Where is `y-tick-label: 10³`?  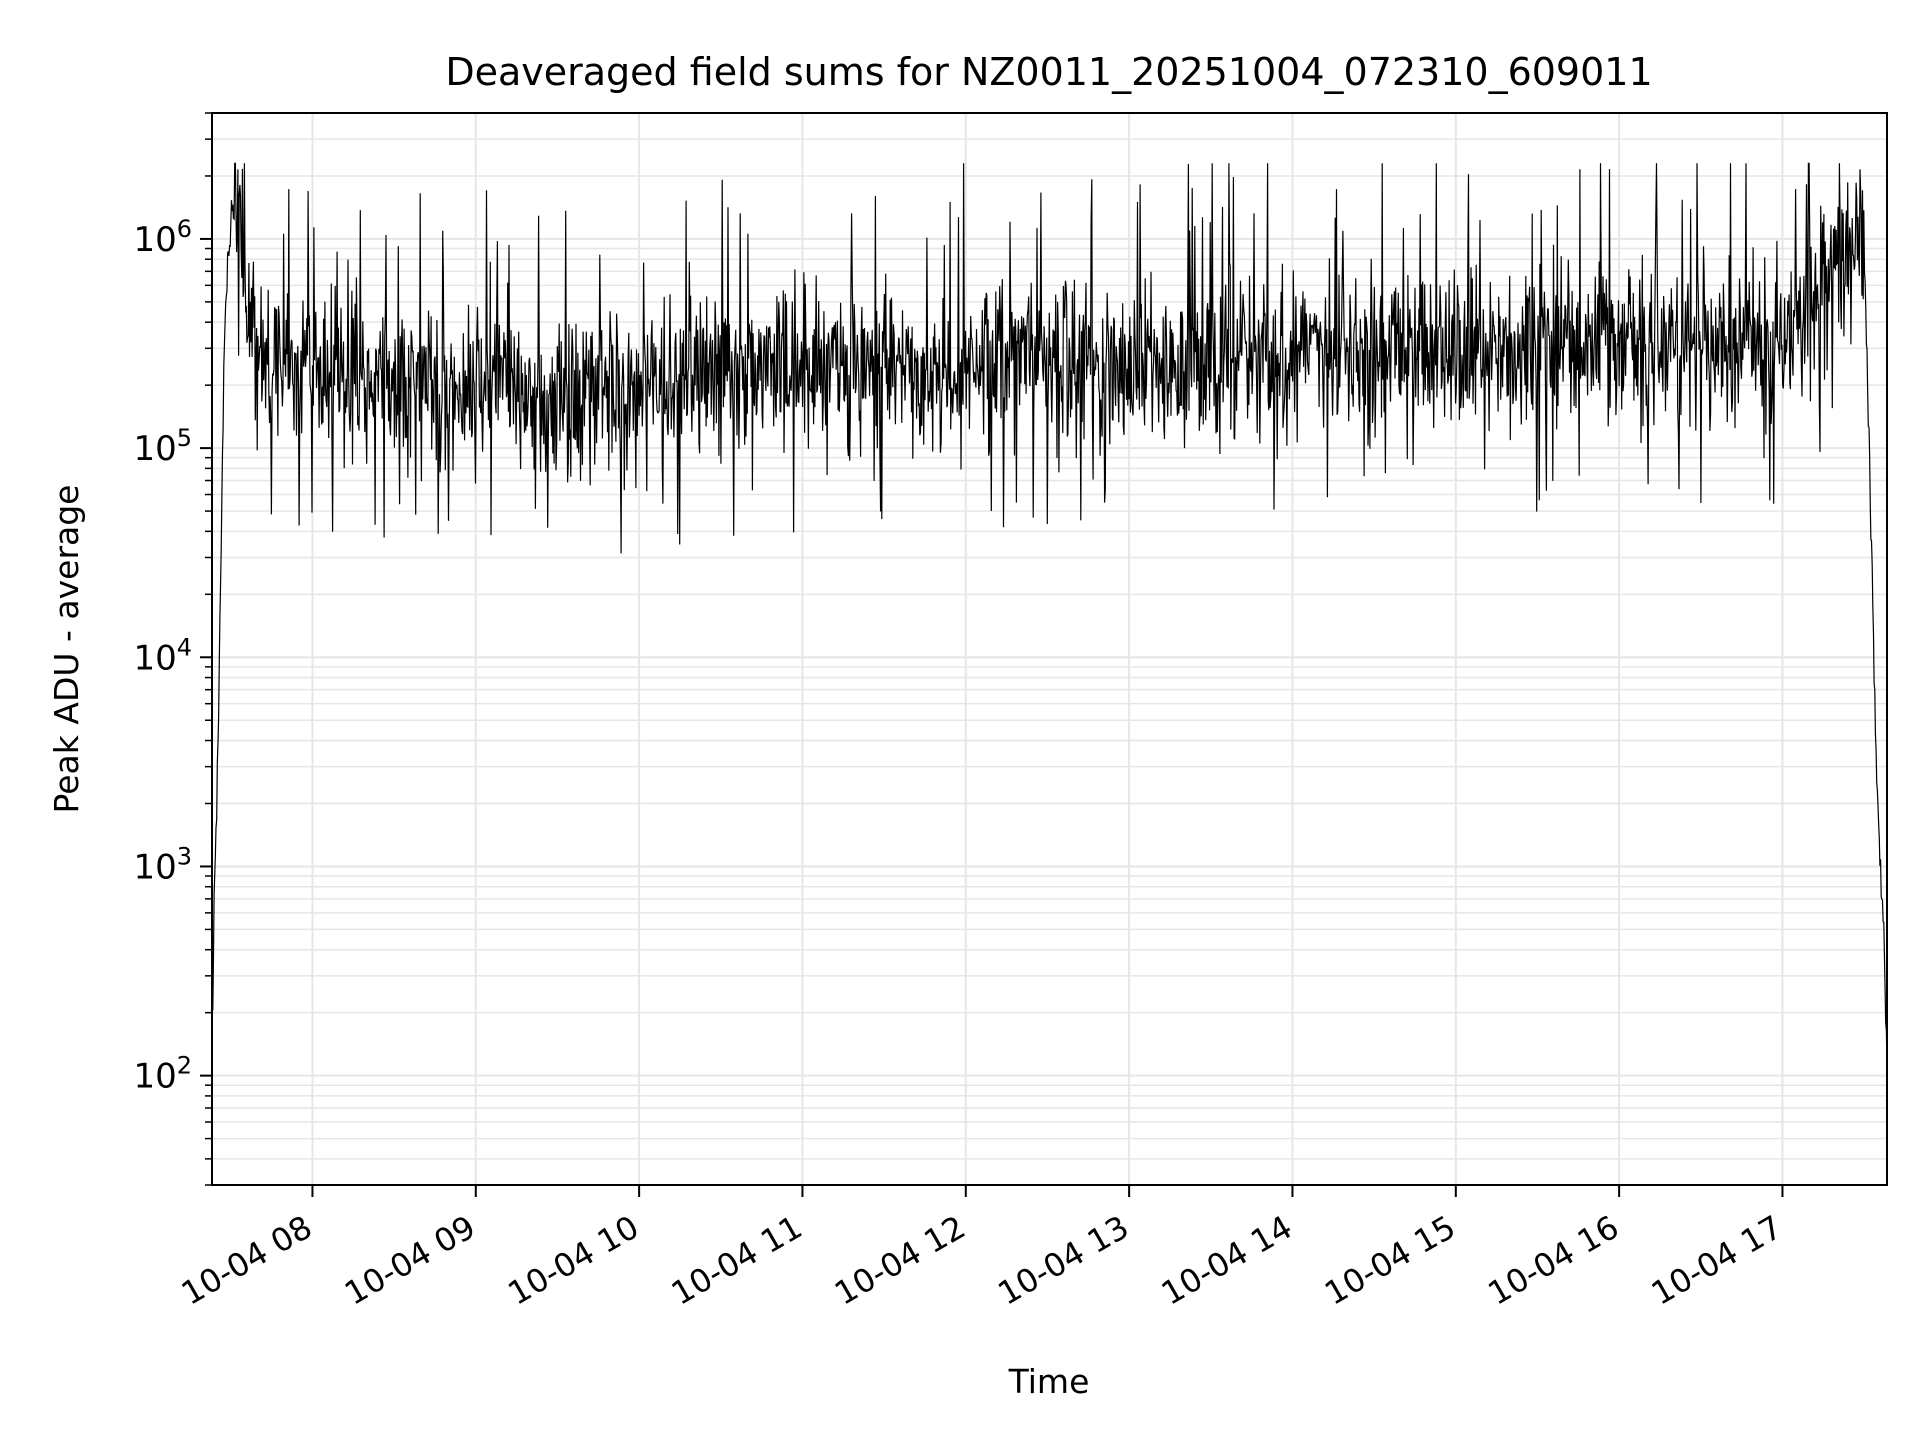 y-tick-label: 10³ is located at coordinates (162, 864).